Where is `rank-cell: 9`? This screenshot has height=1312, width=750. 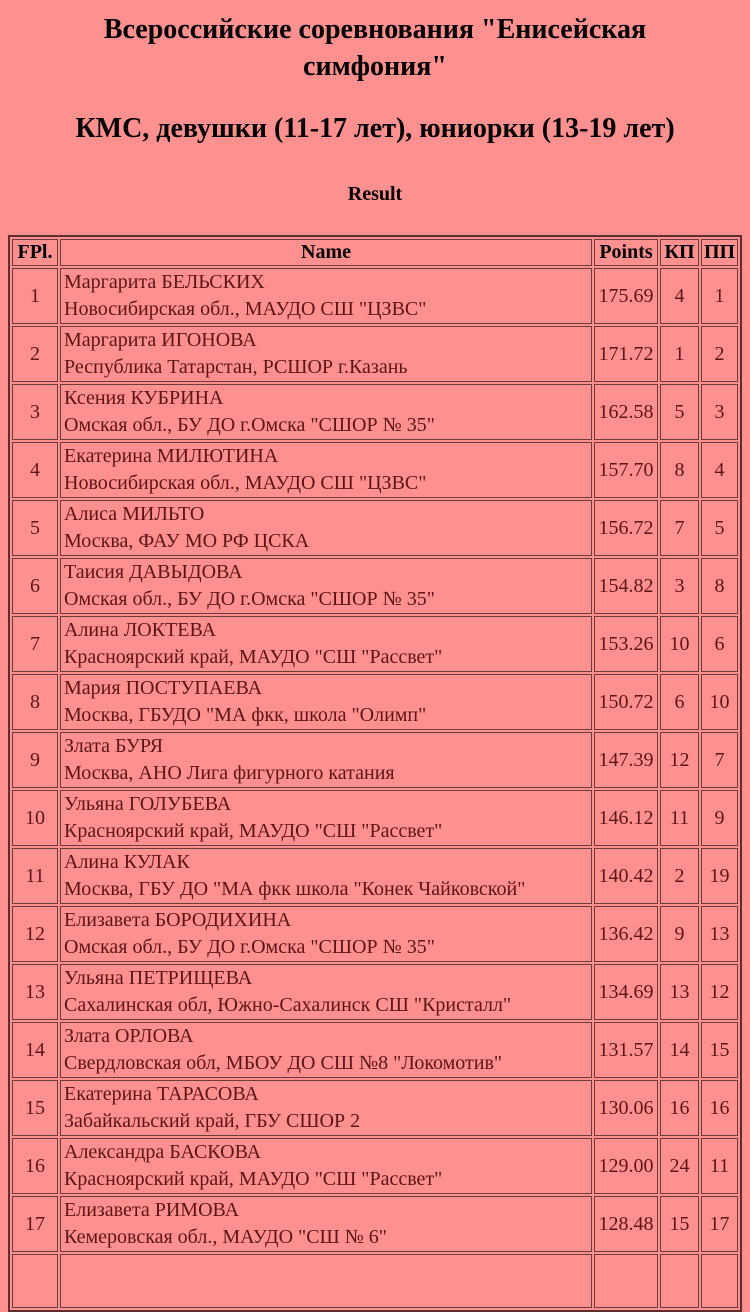 rank-cell: 9 is located at coordinates (35, 760).